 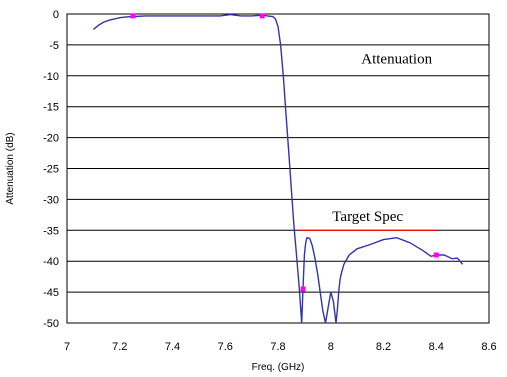 I want to click on annotation-target-spec: Target Spec, so click(x=367, y=217).